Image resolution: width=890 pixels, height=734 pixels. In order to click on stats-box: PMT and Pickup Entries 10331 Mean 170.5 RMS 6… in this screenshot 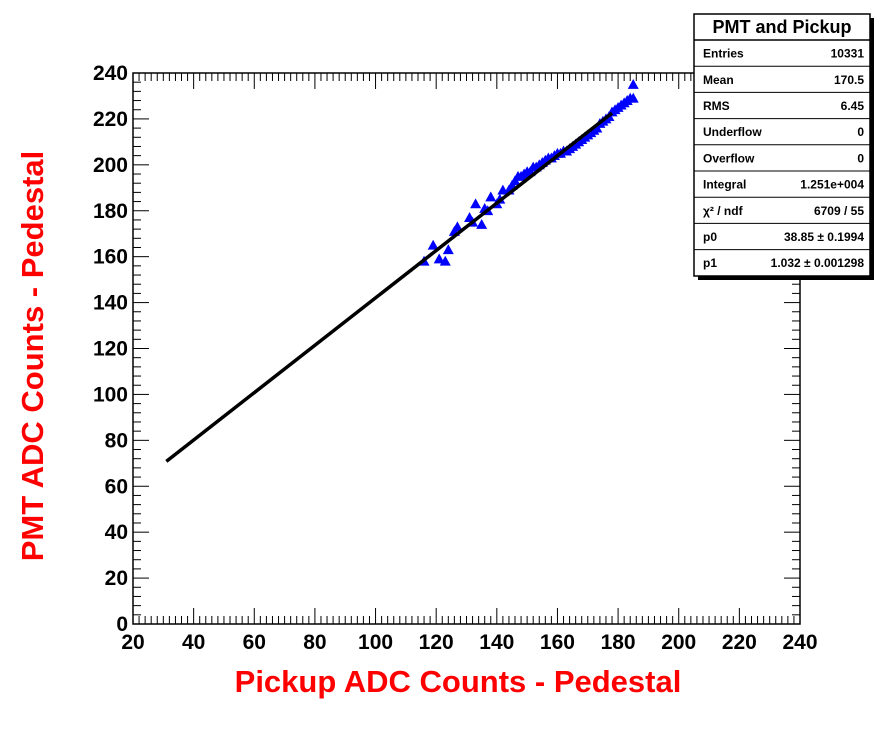, I will do `click(783, 146)`.